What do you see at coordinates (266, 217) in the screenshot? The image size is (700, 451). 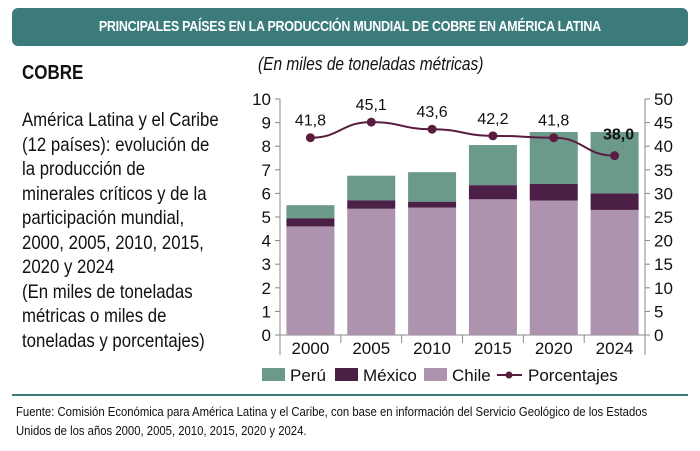 I see `y-tick-label: 5` at bounding box center [266, 217].